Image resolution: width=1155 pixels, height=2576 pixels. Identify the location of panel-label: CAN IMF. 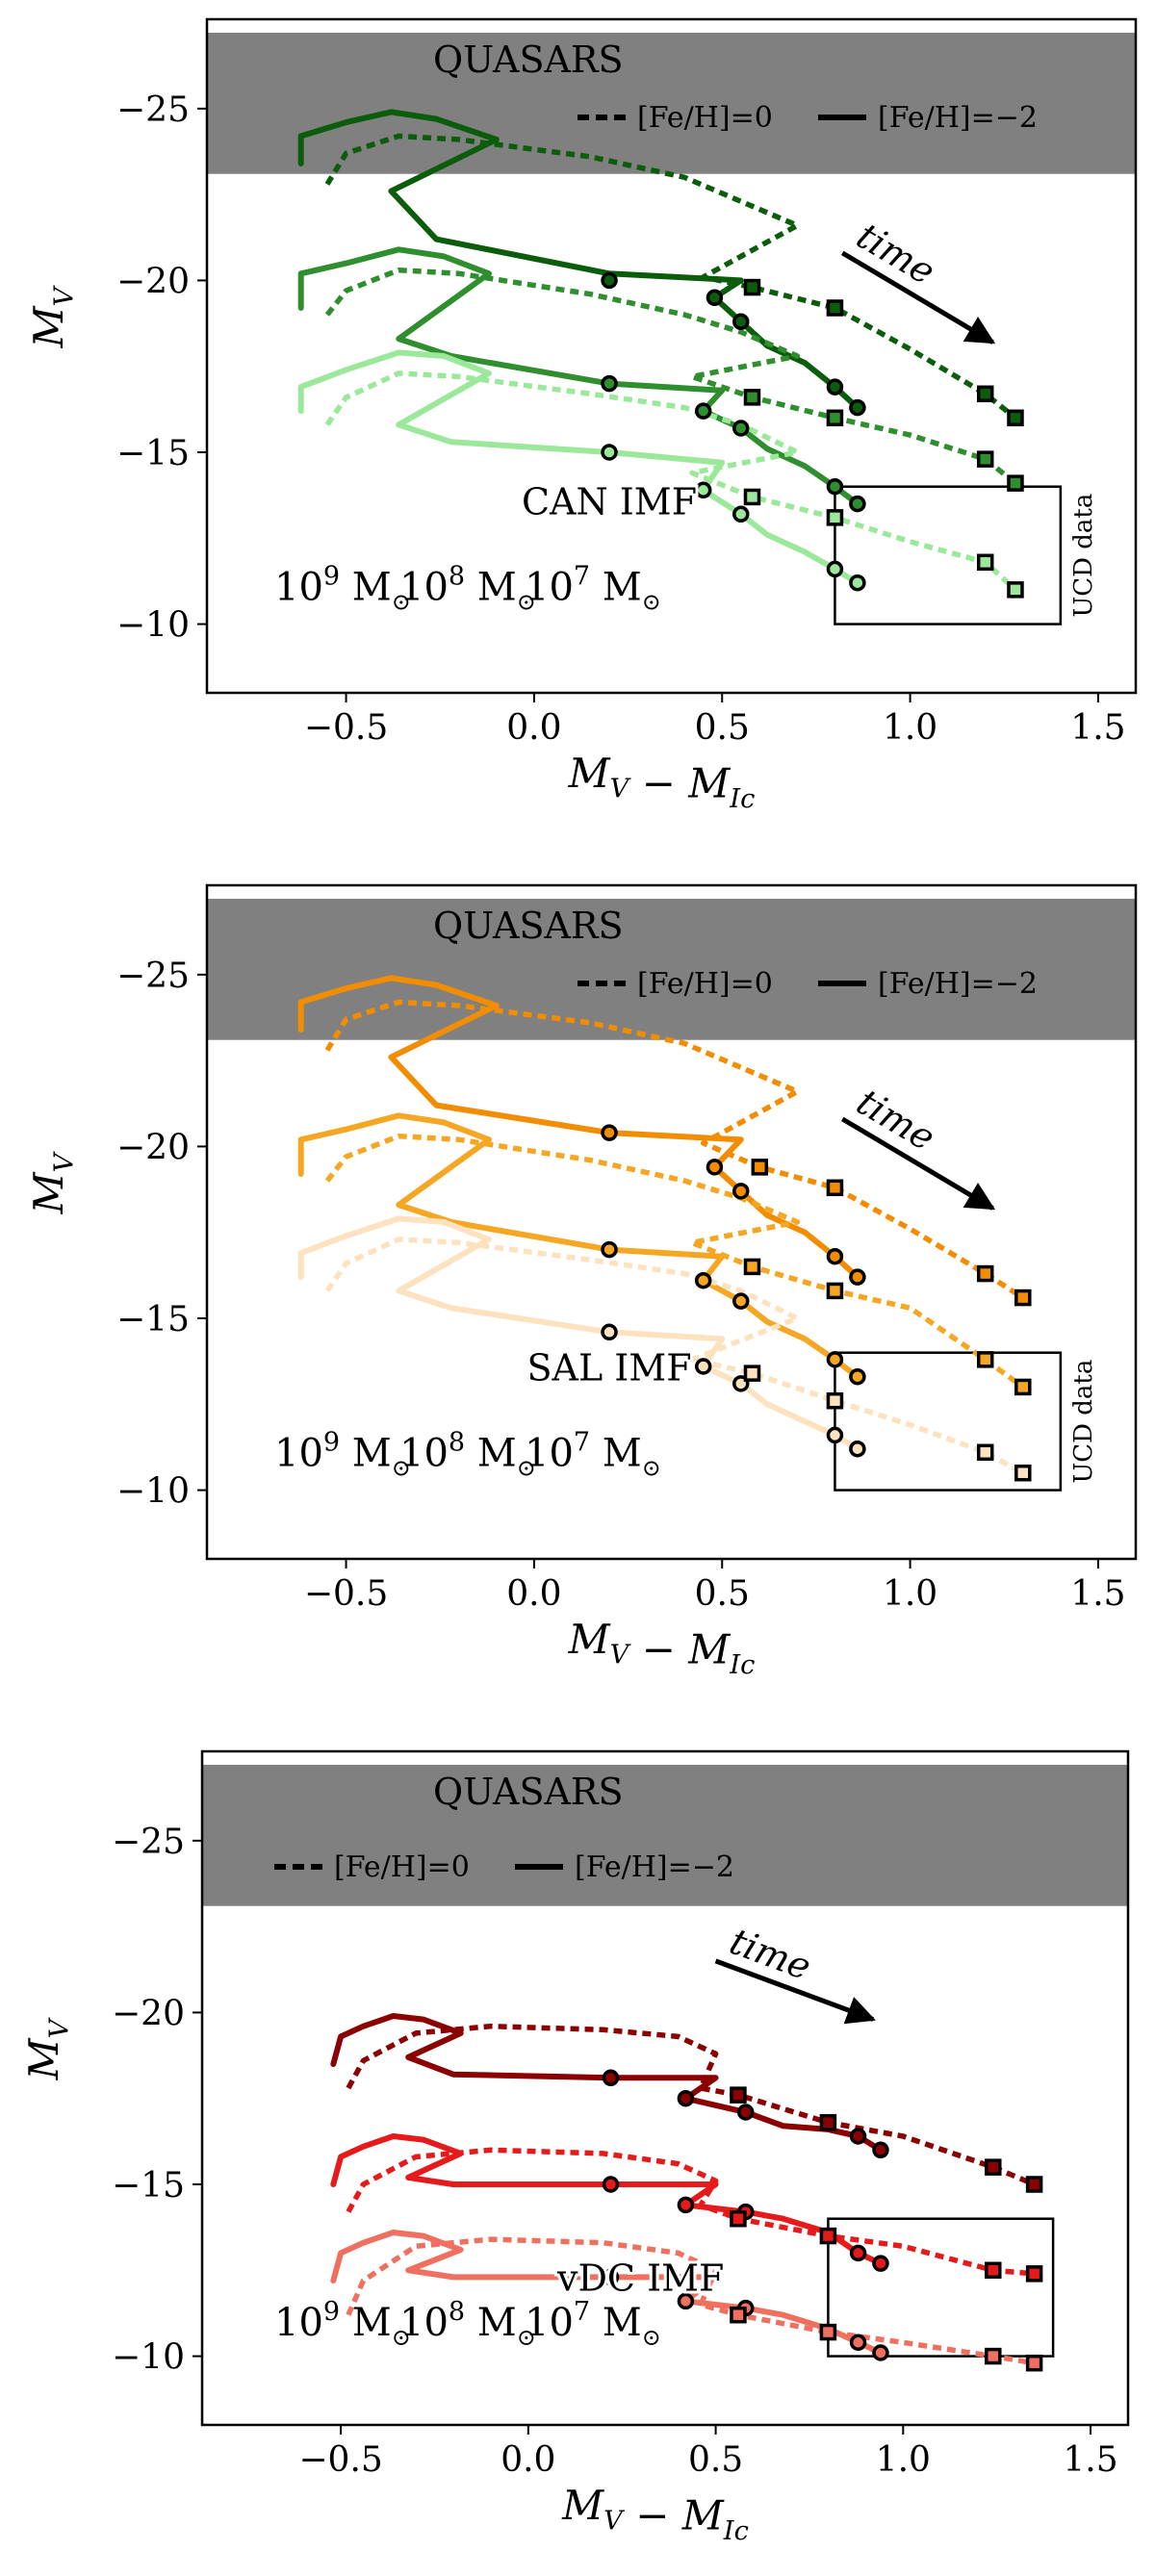
(609, 501).